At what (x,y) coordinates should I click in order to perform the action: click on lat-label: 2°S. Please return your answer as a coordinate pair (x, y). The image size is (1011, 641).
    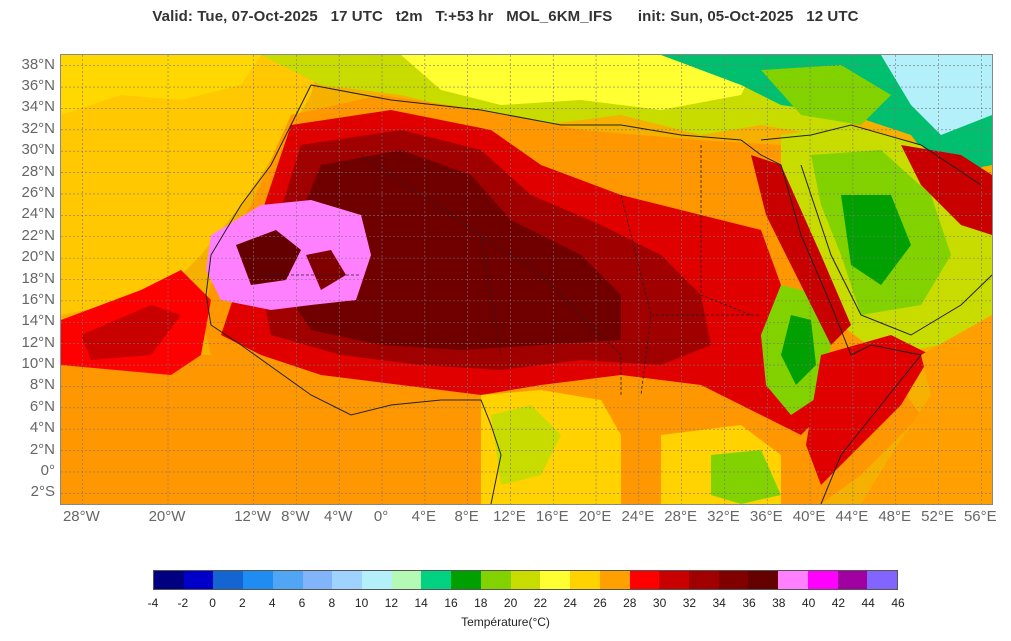
    Looking at the image, I should click on (42, 492).